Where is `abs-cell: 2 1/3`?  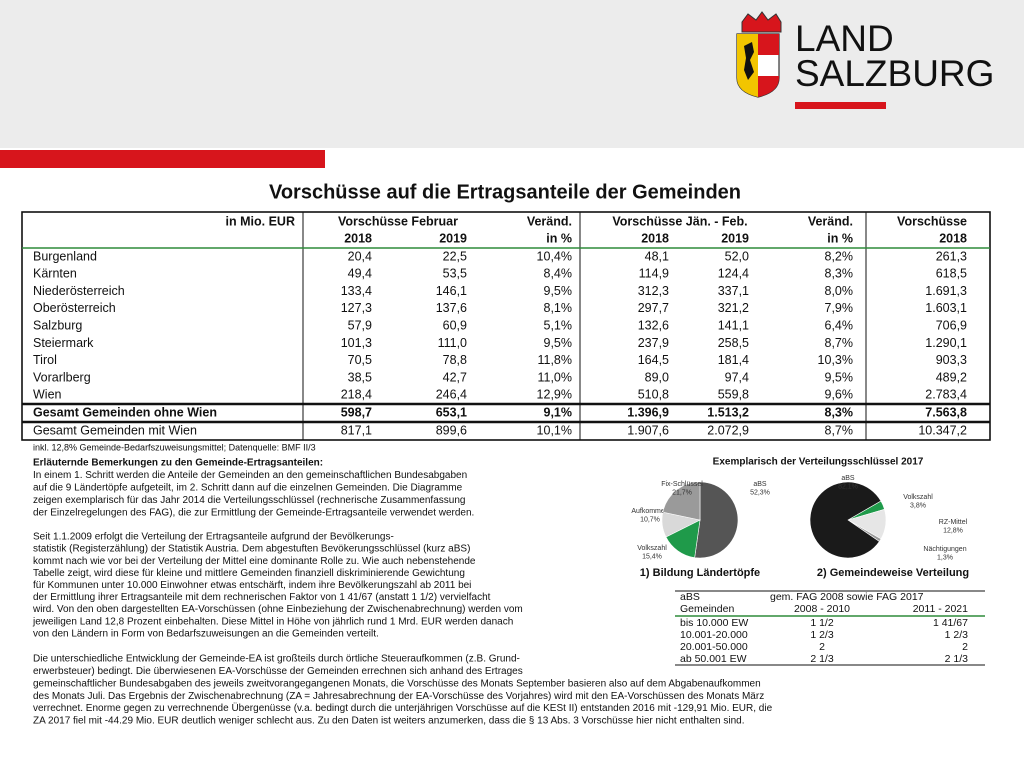 abs-cell: 2 1/3 is located at coordinates (822, 659).